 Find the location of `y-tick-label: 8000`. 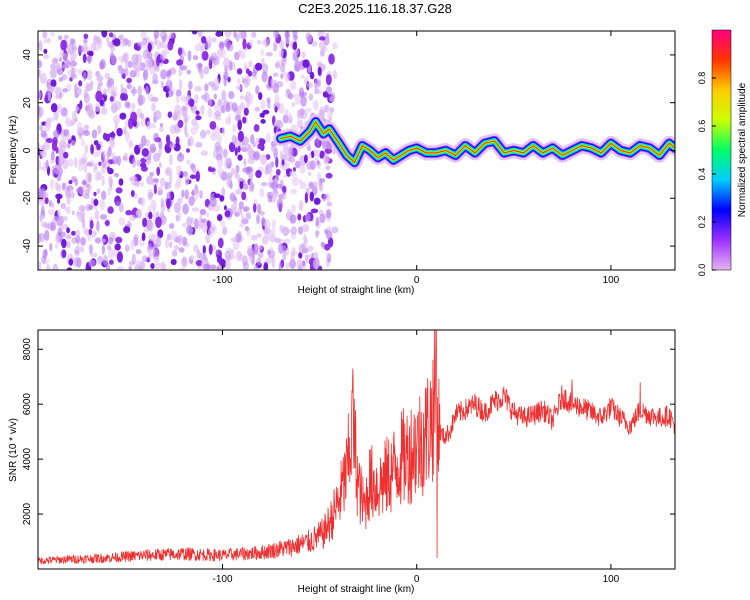

y-tick-label: 8000 is located at coordinates (27, 349).